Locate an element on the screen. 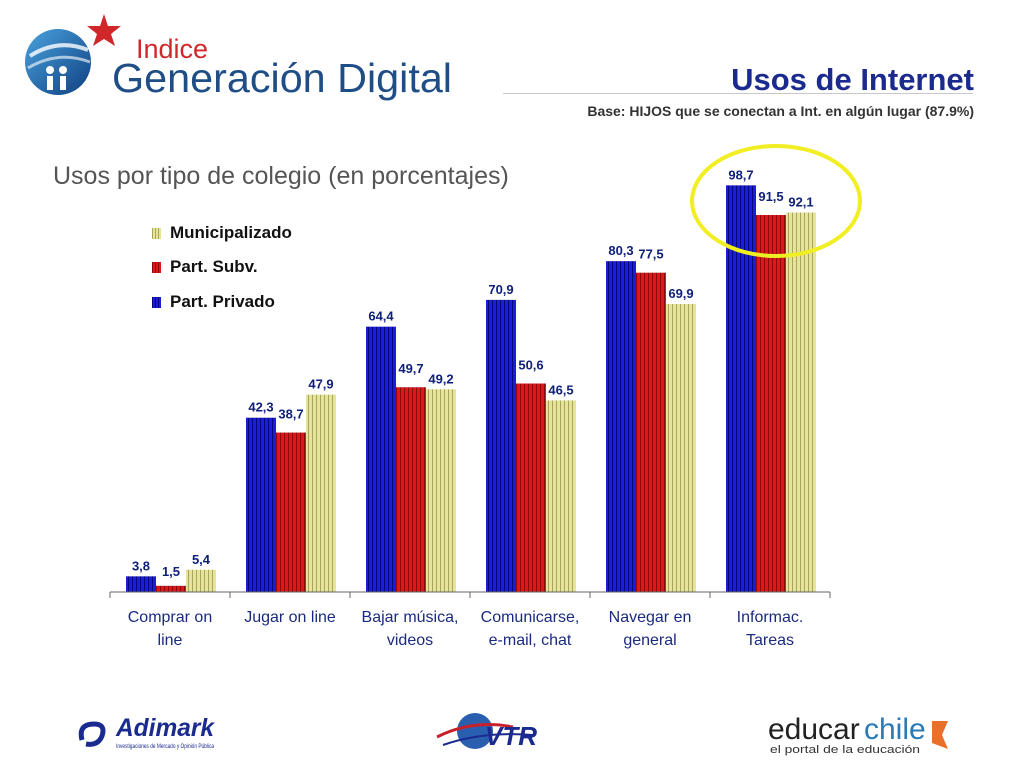 This screenshot has width=1024, height=768. data-label: 69,9 is located at coordinates (680, 293).